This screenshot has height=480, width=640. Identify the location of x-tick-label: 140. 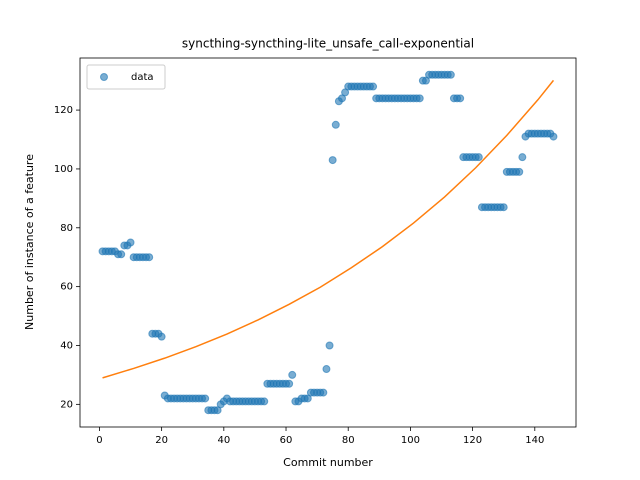
(534, 440).